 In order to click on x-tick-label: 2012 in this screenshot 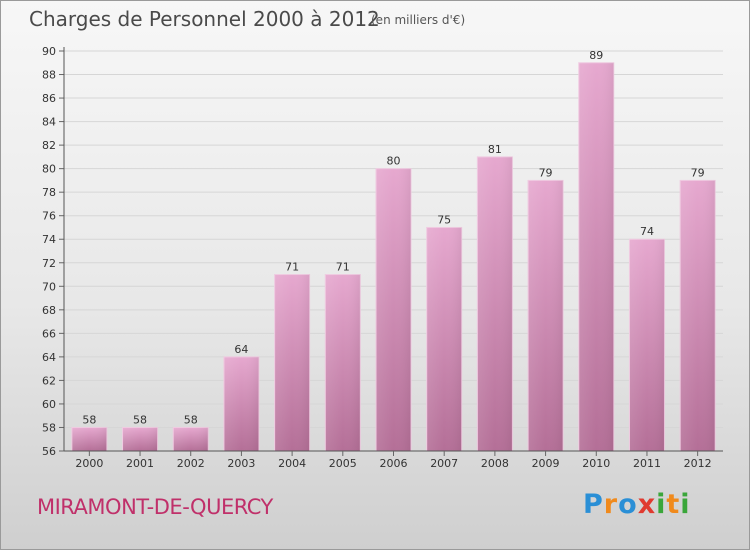, I will do `click(698, 463)`.